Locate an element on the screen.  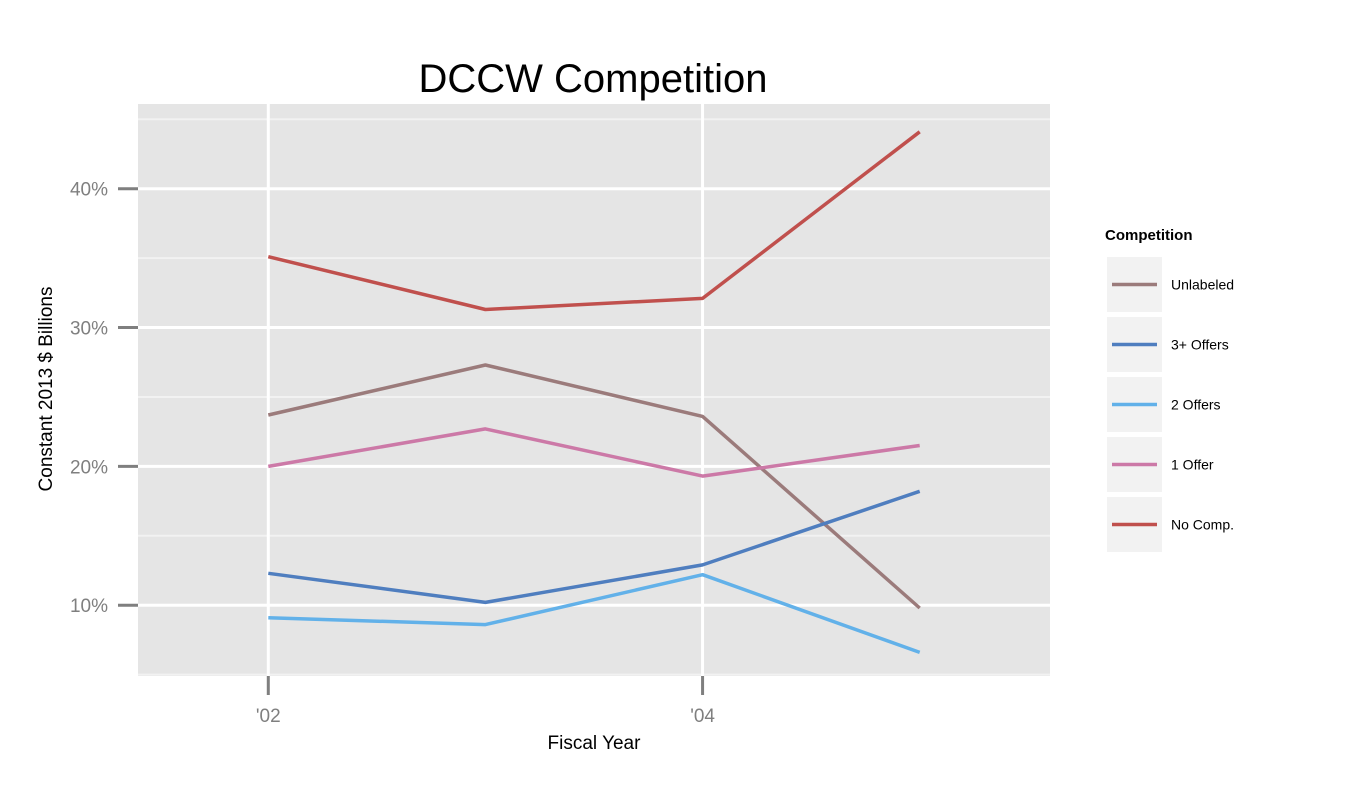
legend-item: 2 Offers is located at coordinates (1164, 404).